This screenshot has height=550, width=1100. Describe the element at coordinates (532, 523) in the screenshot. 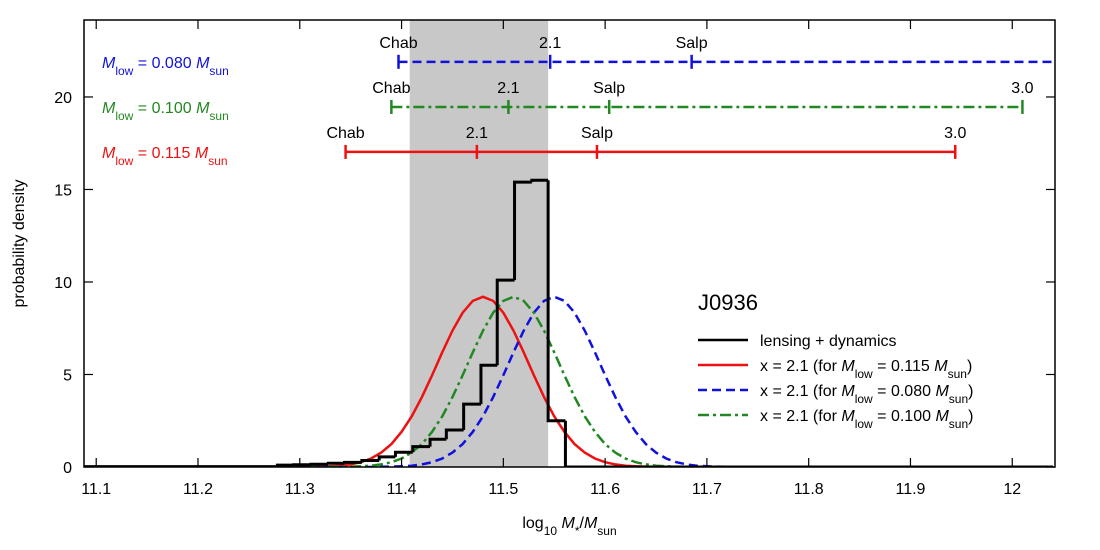

I see `label-part: log` at that location.